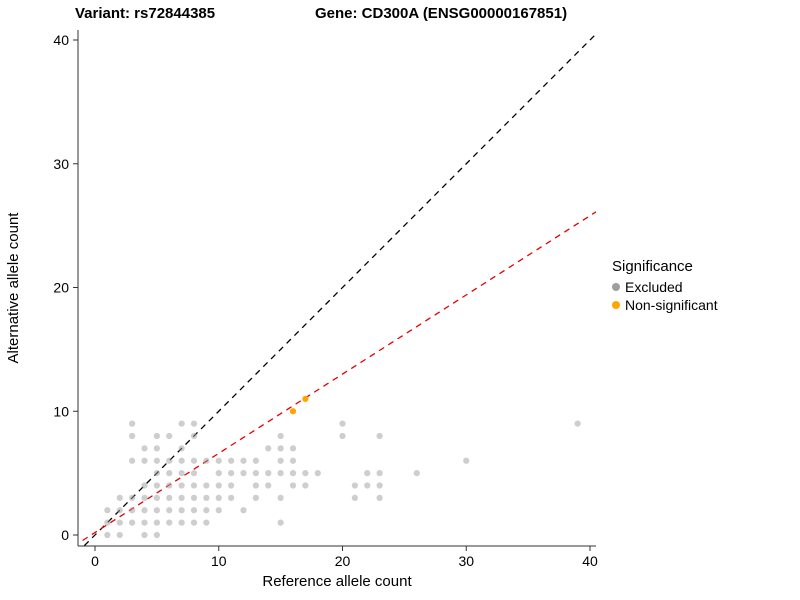 This screenshot has height=600, width=800. I want to click on legend-swatch-excluded-icon, so click(616, 287).